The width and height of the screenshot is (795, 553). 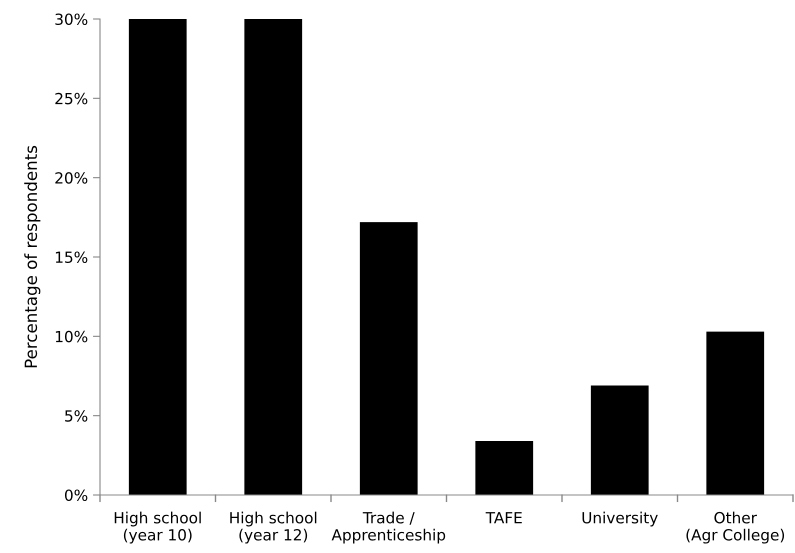 I want to click on x-tick-label: University, so click(x=620, y=519).